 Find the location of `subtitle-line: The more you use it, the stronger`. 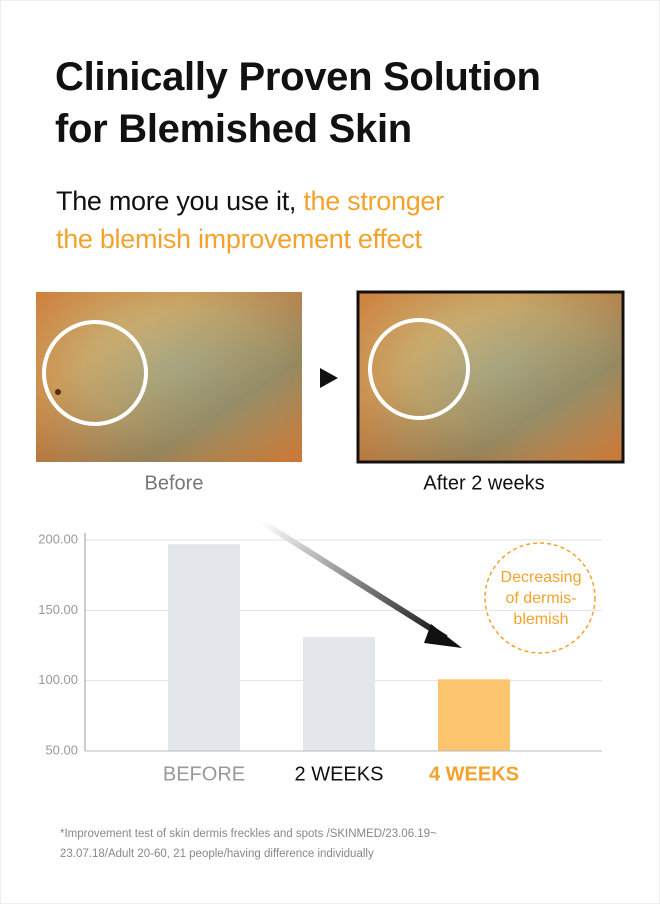

subtitle-line: The more you use it, the stronger is located at coordinates (250, 201).